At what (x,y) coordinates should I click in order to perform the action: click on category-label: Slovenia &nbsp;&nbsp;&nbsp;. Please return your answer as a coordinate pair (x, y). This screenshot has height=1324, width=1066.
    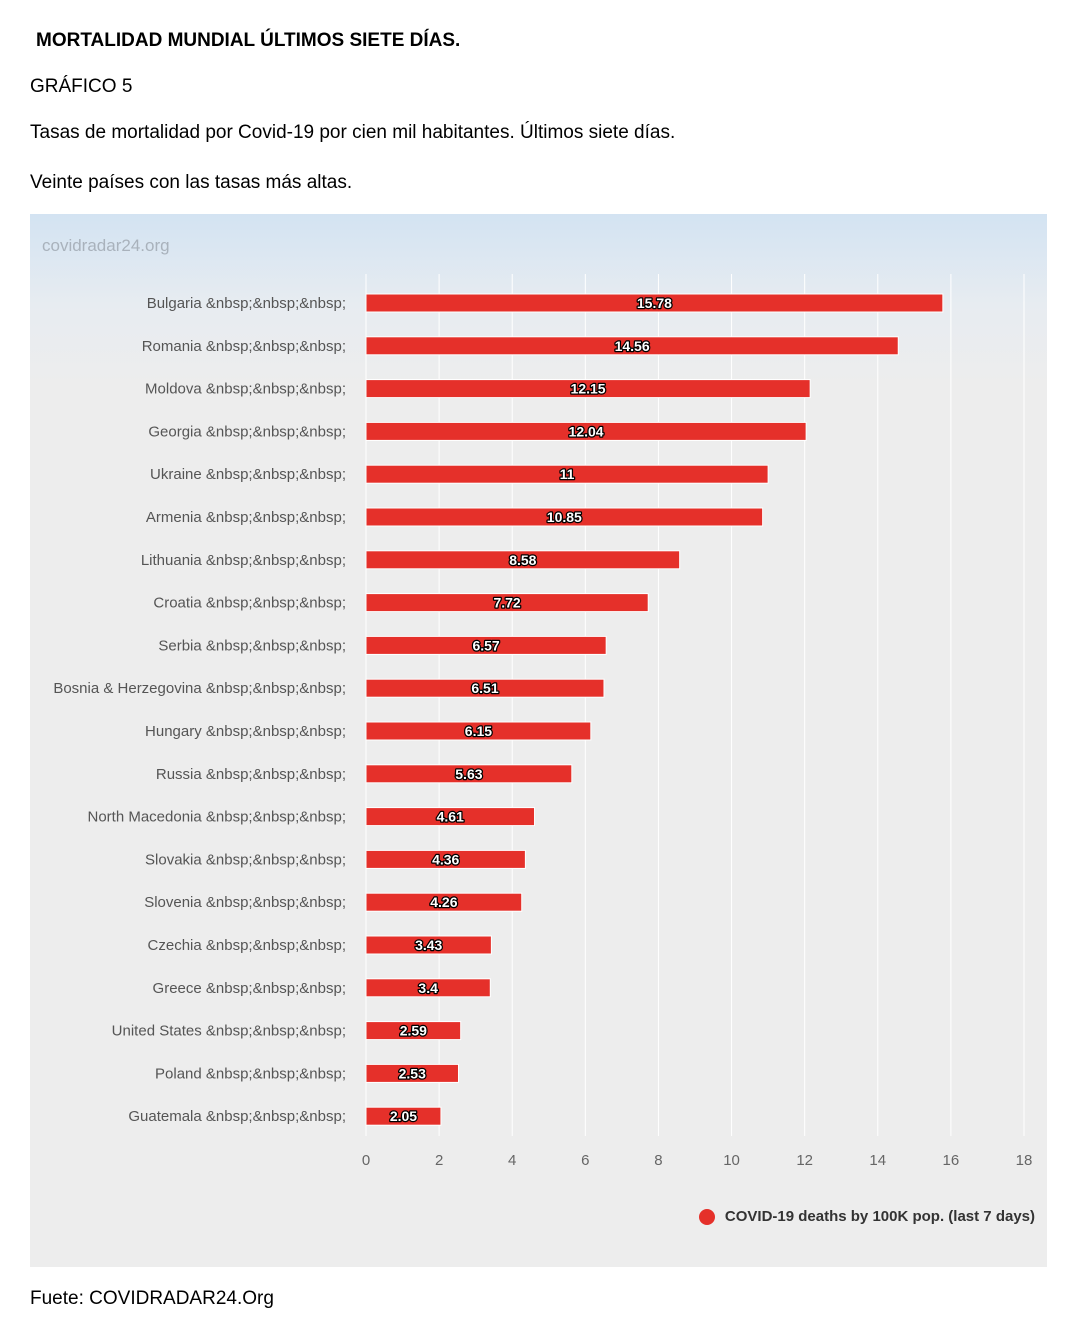
    Looking at the image, I should click on (245, 902).